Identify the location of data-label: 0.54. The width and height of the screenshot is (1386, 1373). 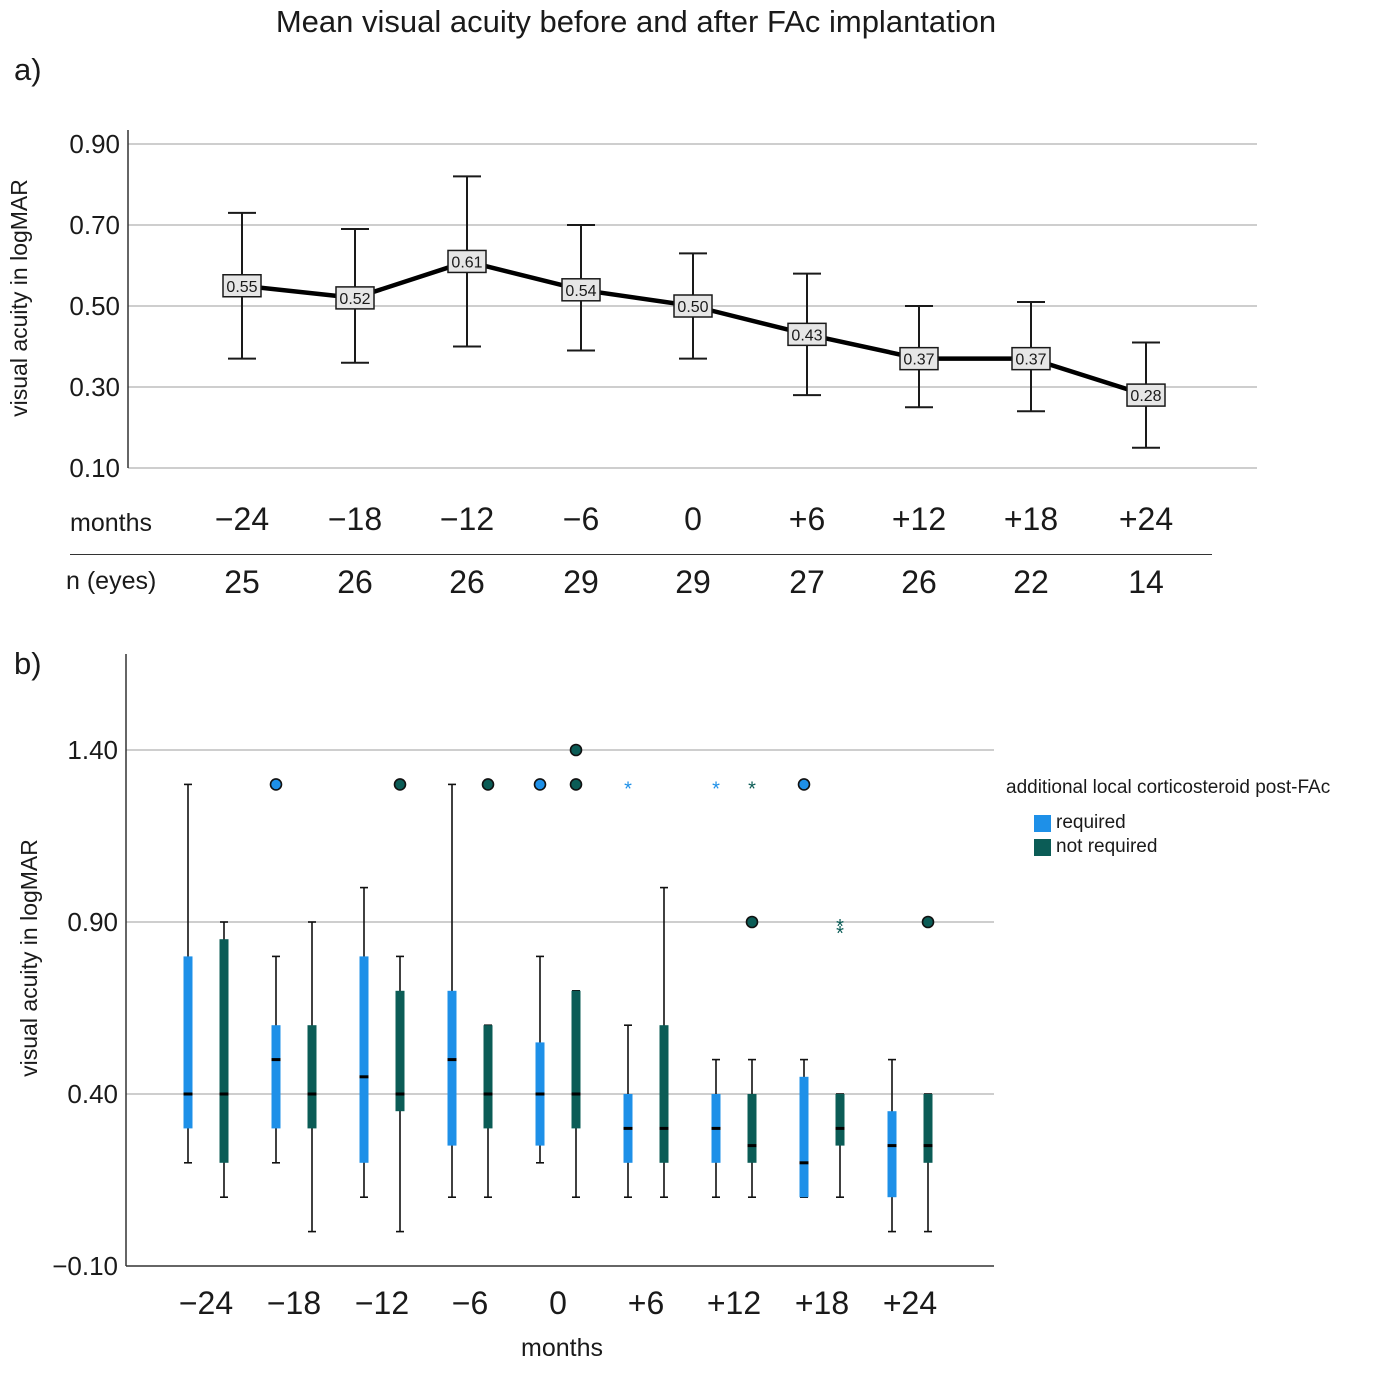
(580, 291).